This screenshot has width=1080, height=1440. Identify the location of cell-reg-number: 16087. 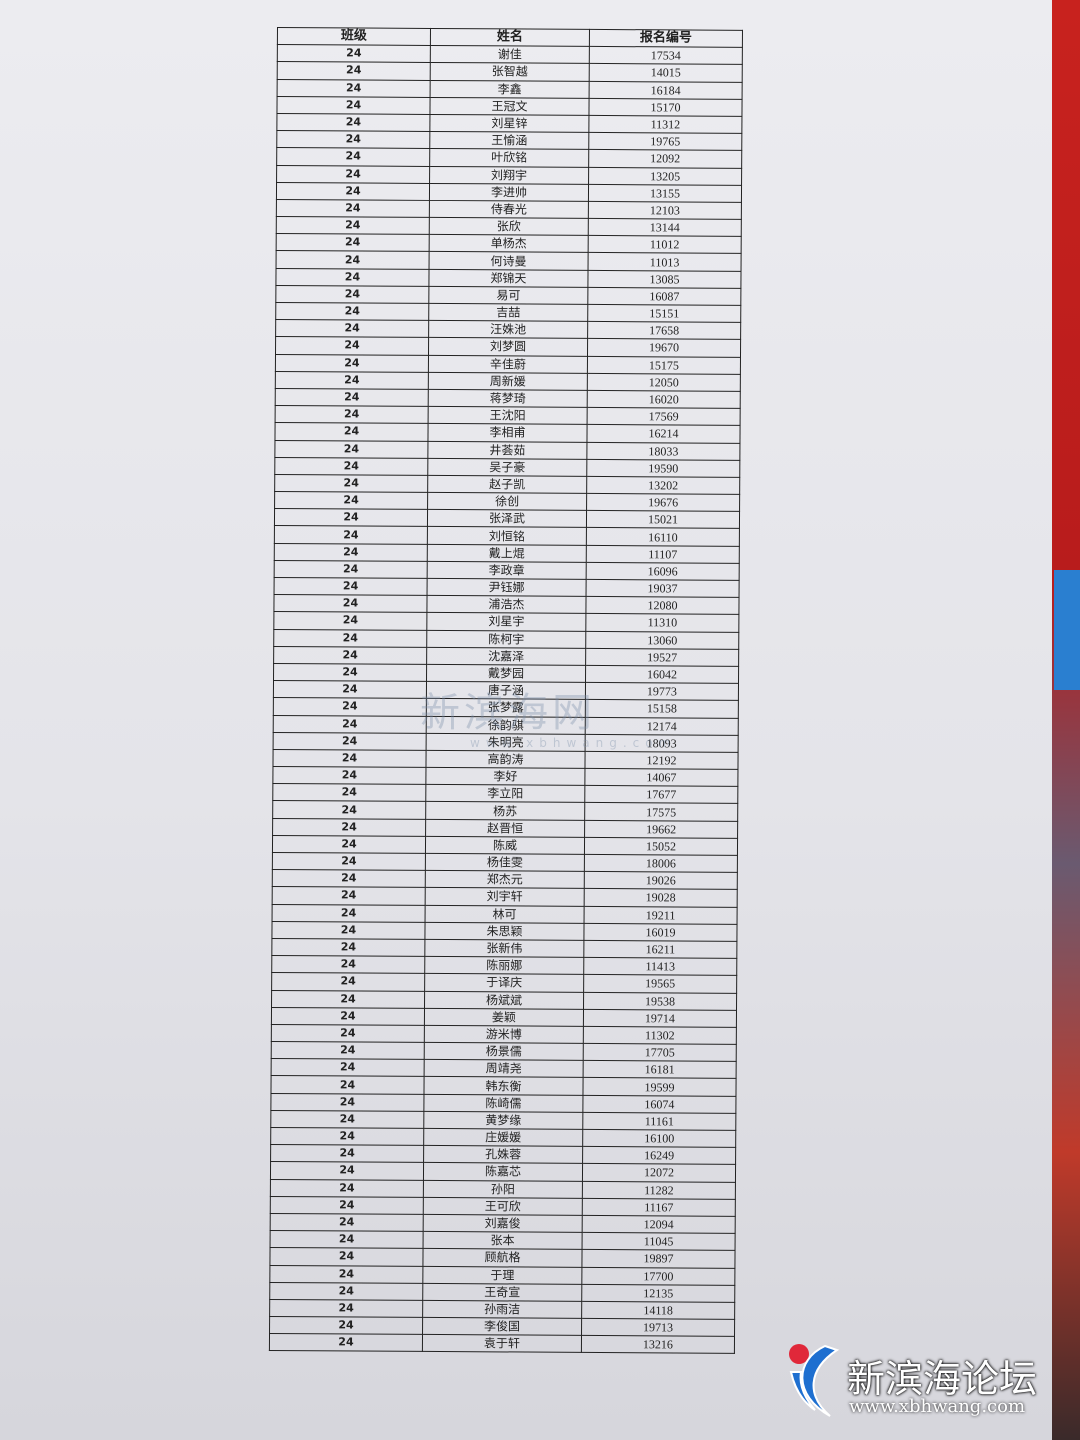
(664, 296).